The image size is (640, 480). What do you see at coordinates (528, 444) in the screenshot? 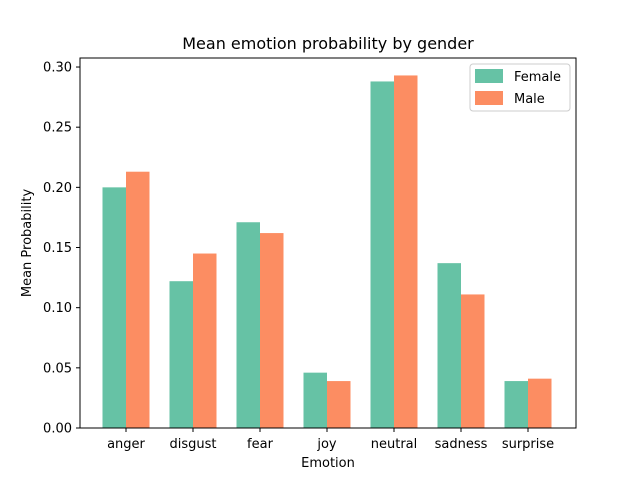
I see `x-tick-label-surprise: surprise` at bounding box center [528, 444].